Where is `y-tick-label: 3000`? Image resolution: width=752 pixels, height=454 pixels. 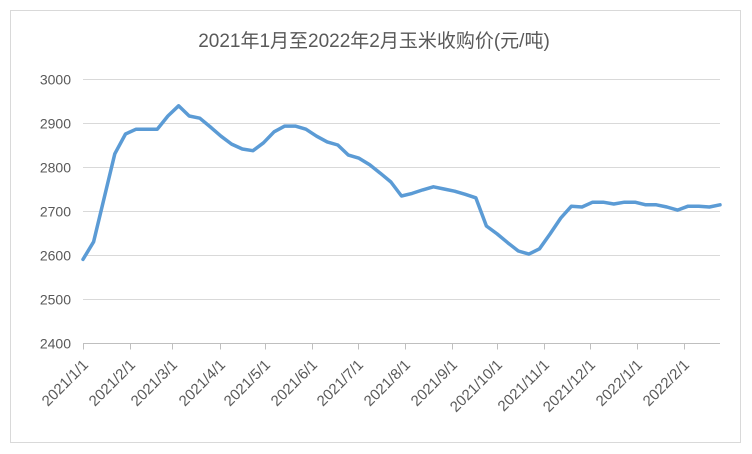
y-tick-label: 3000 is located at coordinates (55, 80).